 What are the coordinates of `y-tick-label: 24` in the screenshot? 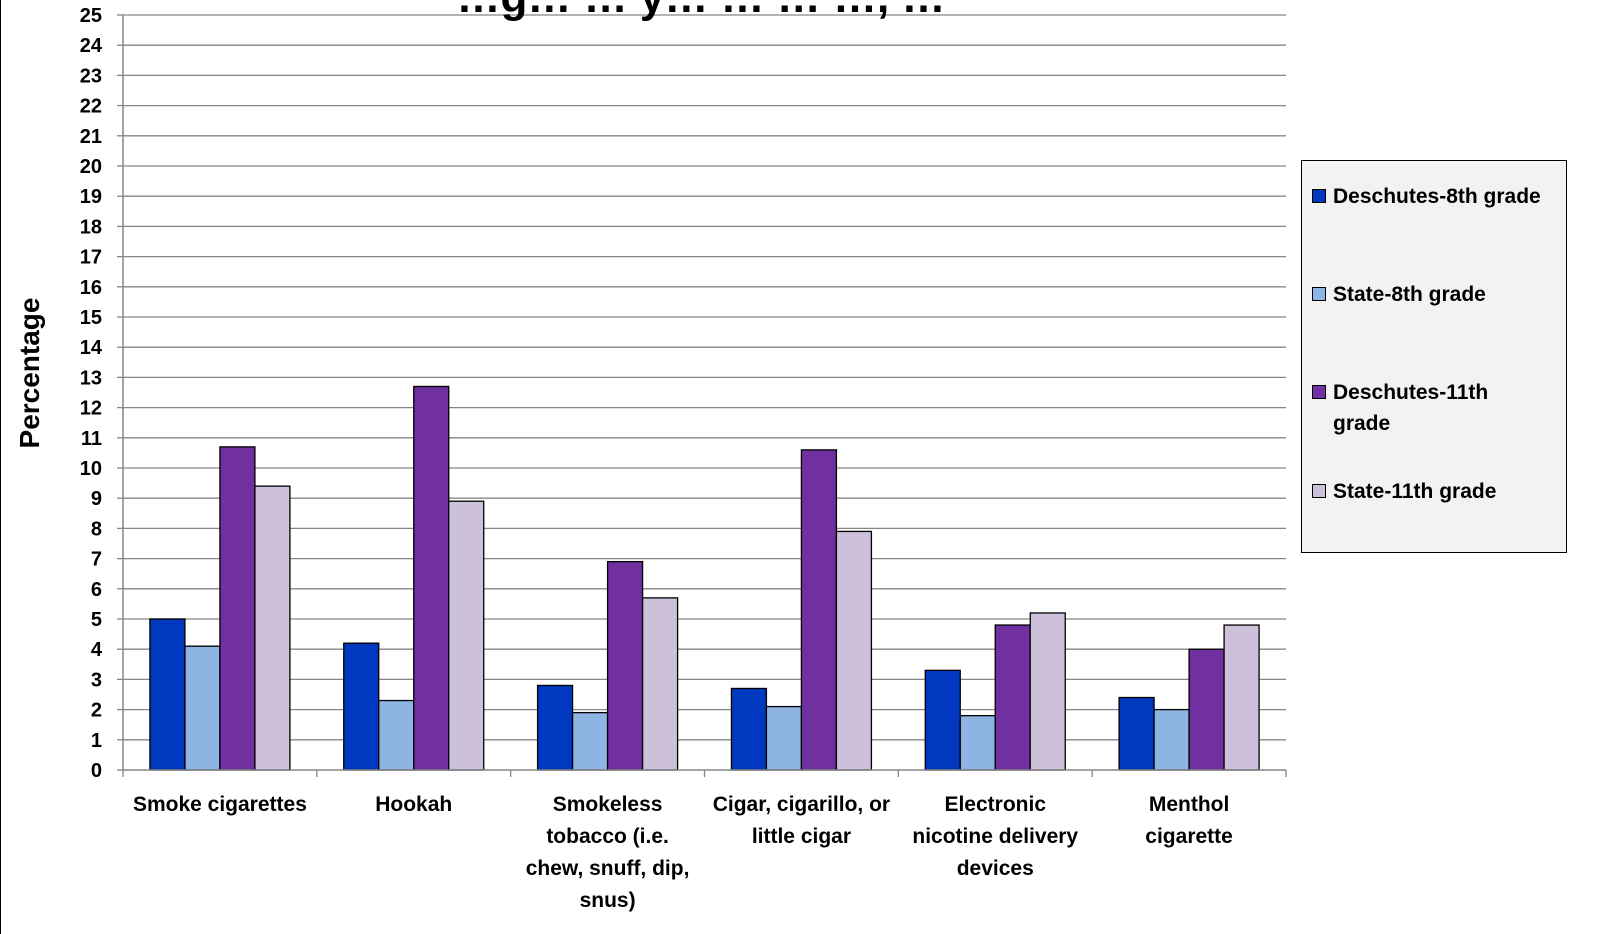 It's located at (91, 46).